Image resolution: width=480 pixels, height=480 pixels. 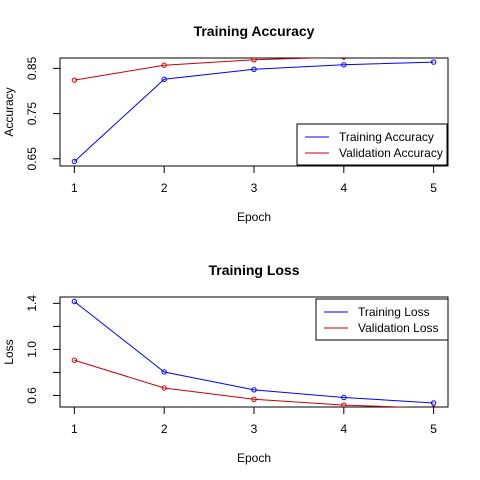 I want to click on legend-label: Training Accuracy, so click(x=386, y=137).